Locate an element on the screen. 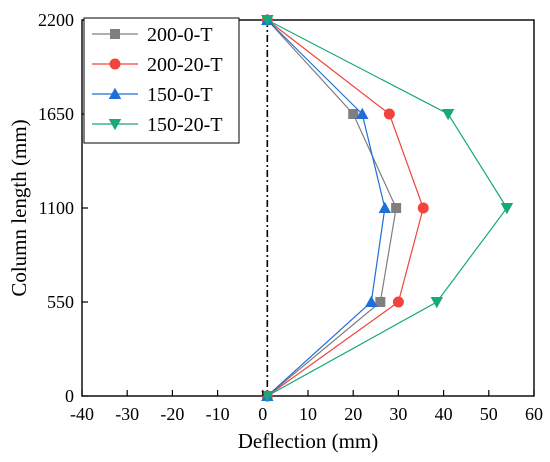 The width and height of the screenshot is (550, 462). legend-item: 200-20-T is located at coordinates (157, 65).